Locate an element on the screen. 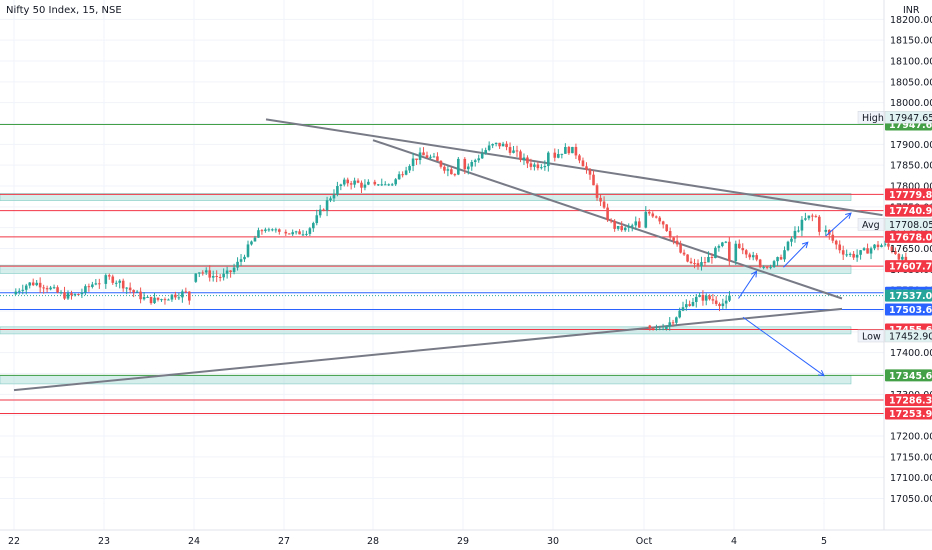 This screenshot has height=550, width=932. price-tick-label: 17900.00 is located at coordinates (911, 145).